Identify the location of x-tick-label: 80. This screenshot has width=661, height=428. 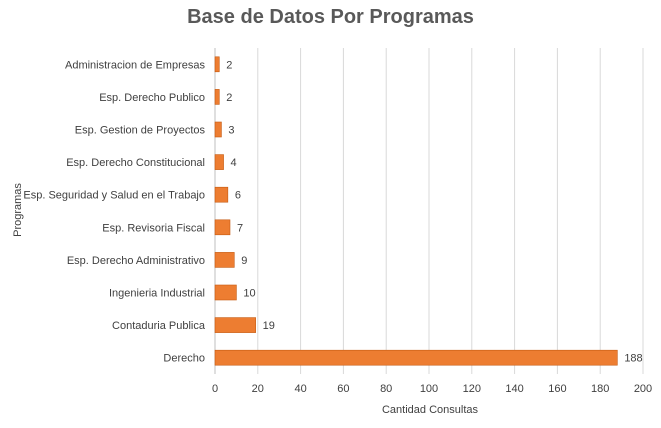
(386, 389).